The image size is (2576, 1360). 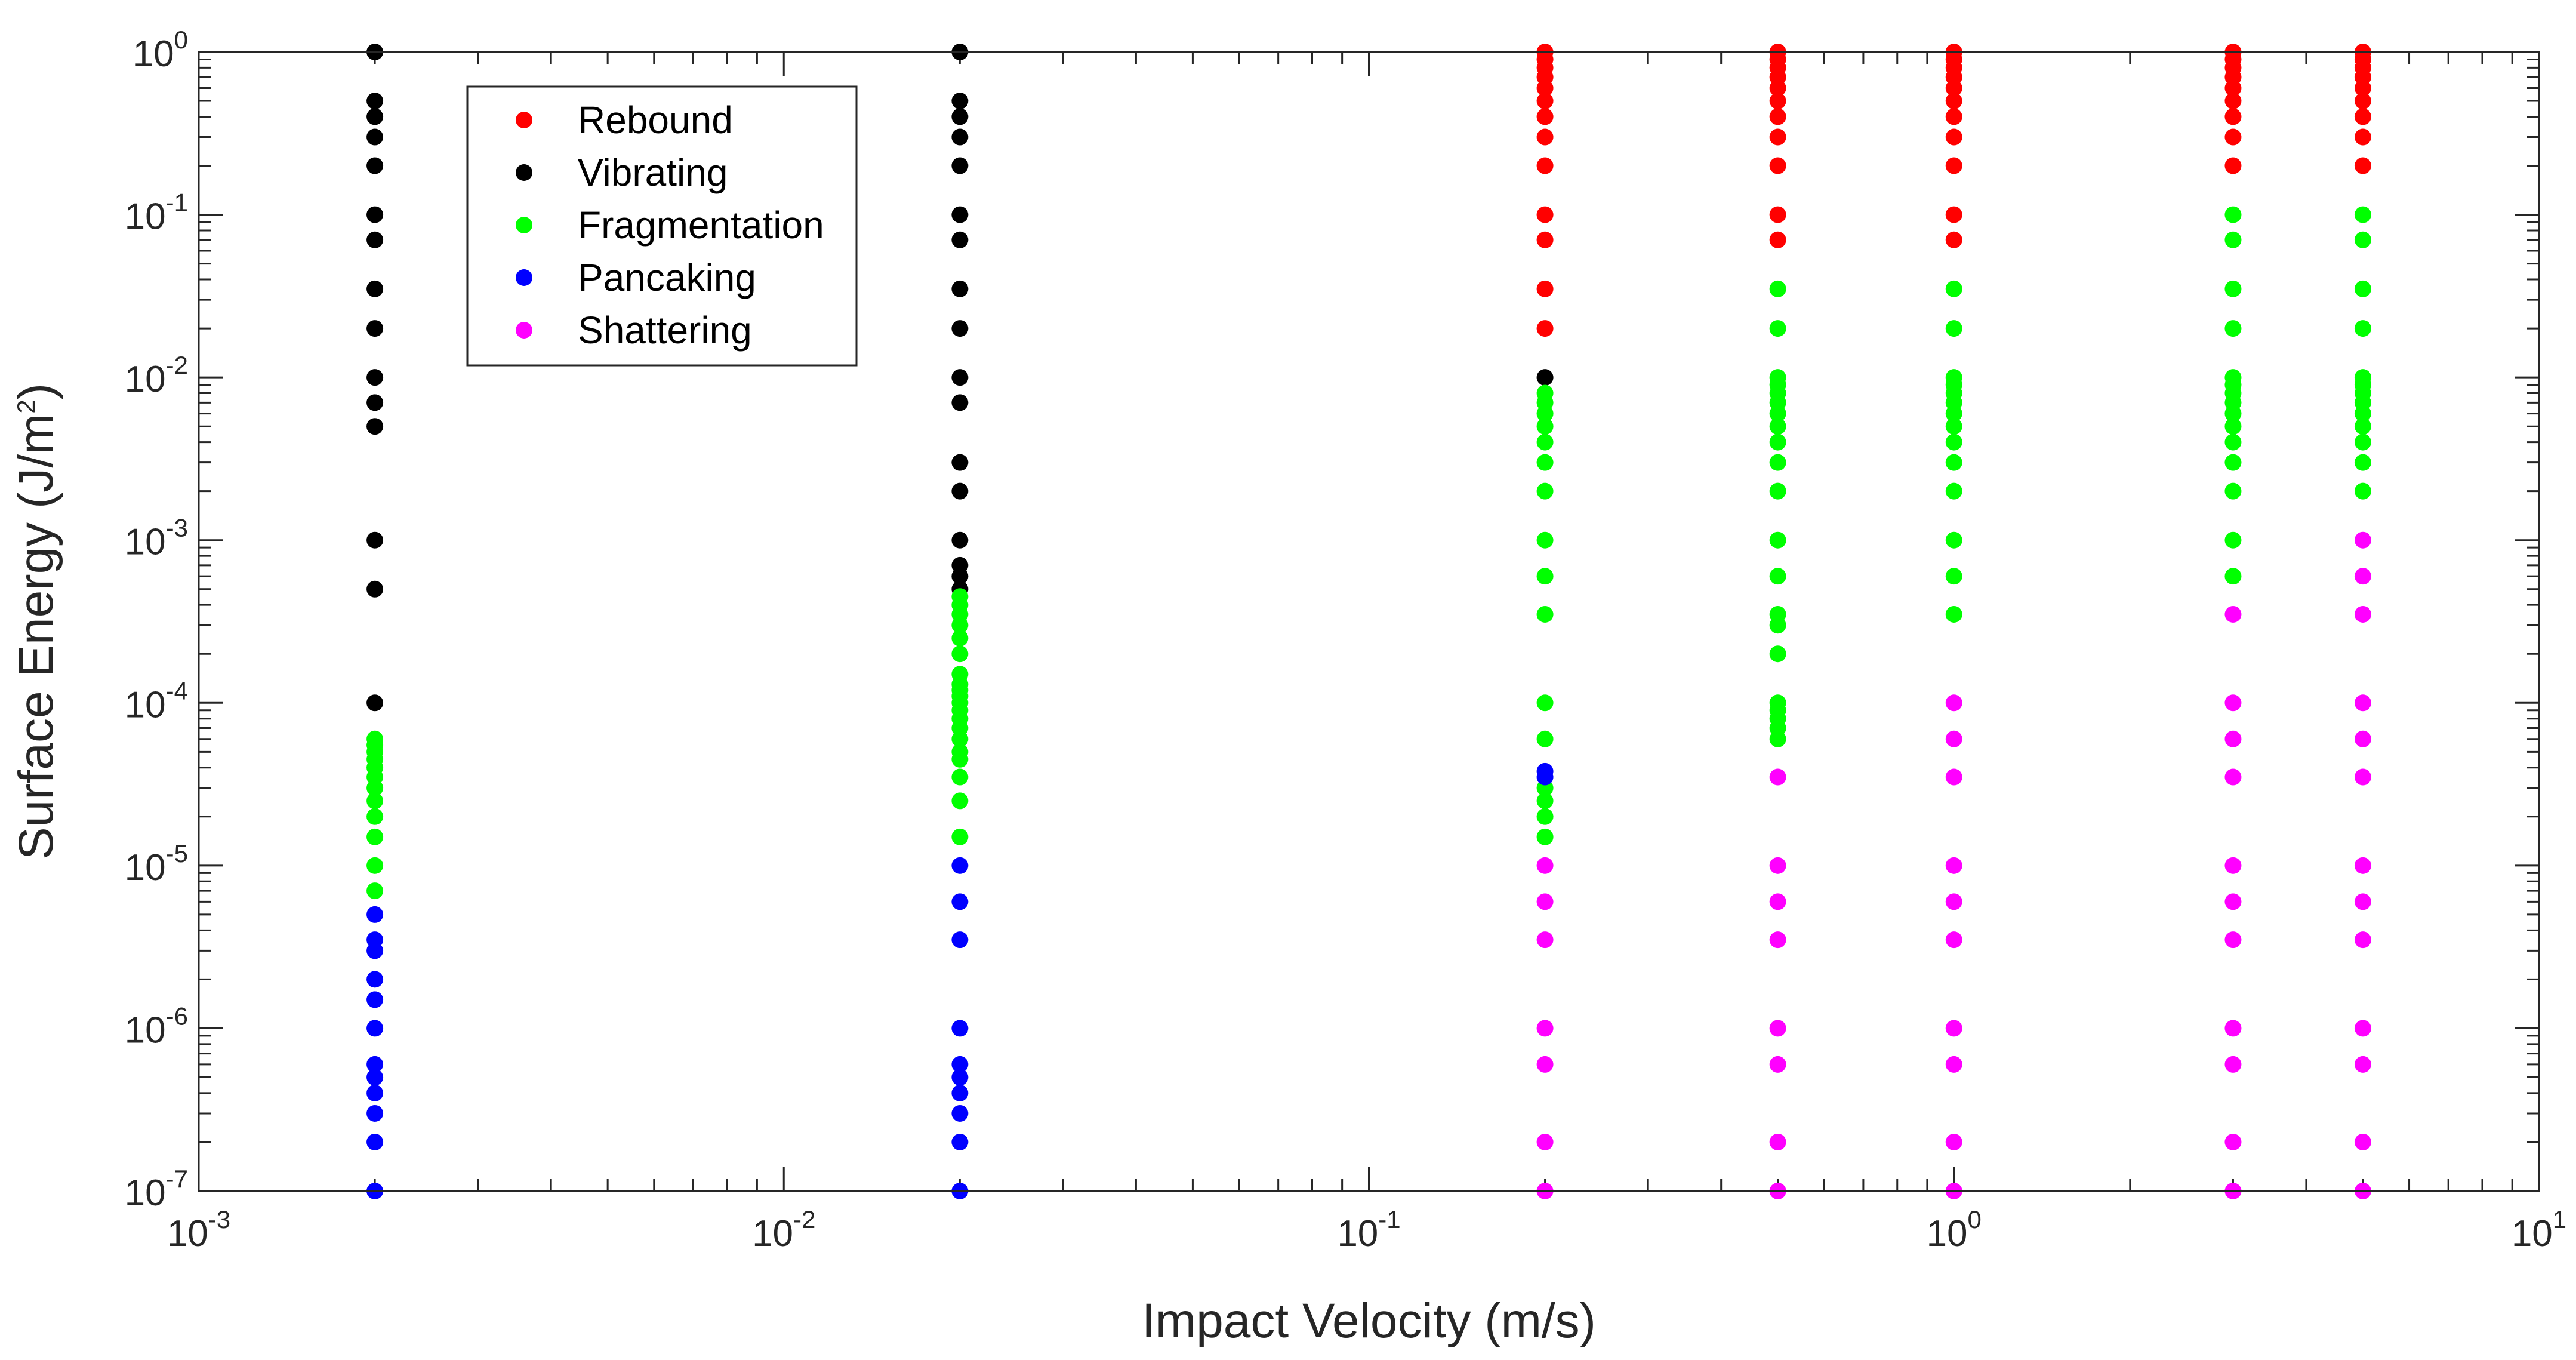 What do you see at coordinates (1366, 1229) in the screenshot?
I see `x-tick-labels: 10-3 10-2 10-1 100 101` at bounding box center [1366, 1229].